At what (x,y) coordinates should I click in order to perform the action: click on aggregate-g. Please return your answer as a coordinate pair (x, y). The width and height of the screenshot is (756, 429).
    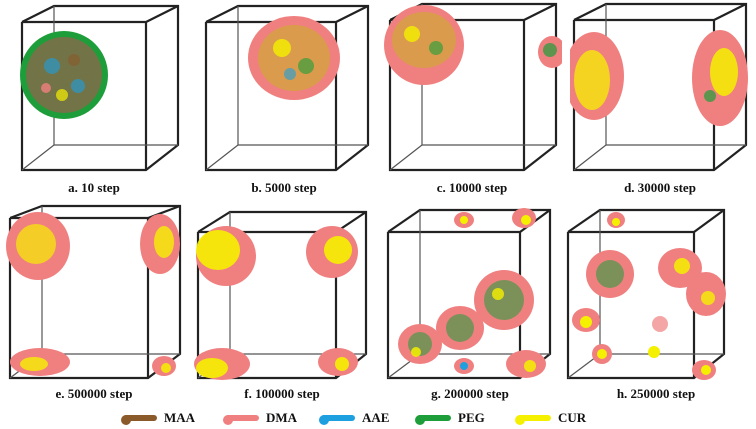
    Looking at the image, I should click on (472, 293).